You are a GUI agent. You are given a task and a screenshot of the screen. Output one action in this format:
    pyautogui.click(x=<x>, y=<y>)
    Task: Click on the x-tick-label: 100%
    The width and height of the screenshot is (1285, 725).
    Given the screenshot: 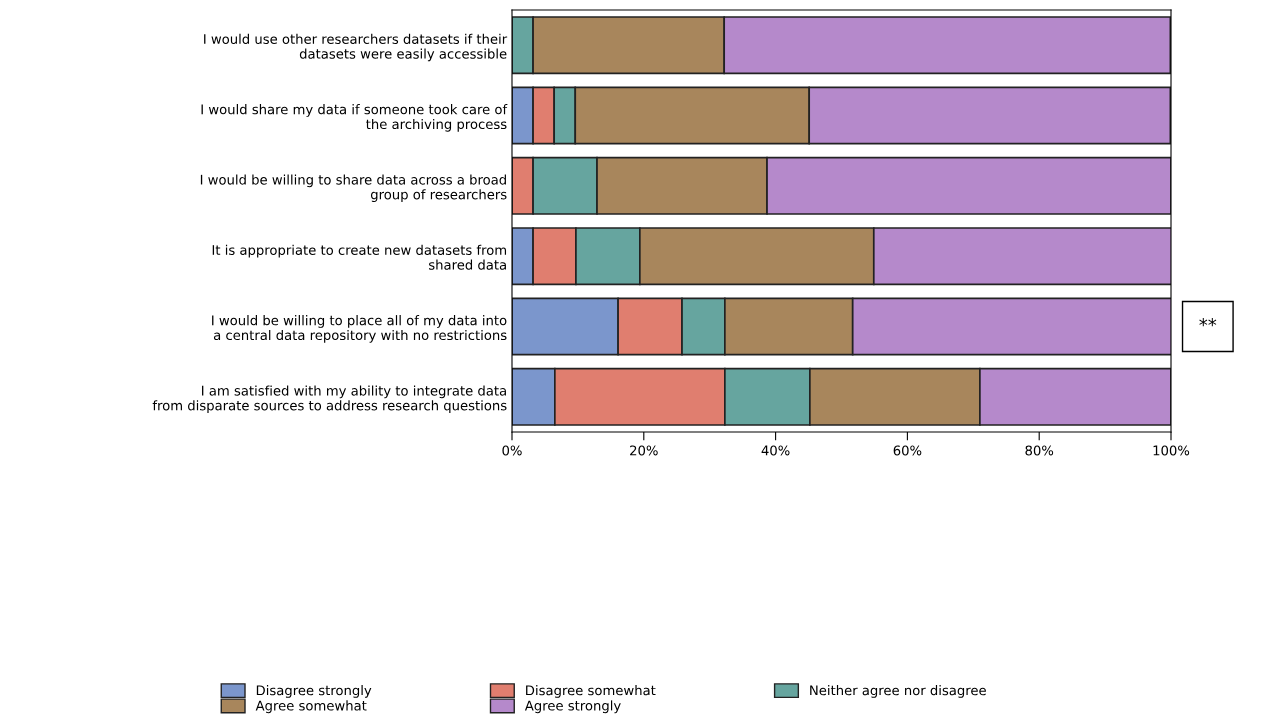 What is the action you would take?
    pyautogui.click(x=1171, y=450)
    